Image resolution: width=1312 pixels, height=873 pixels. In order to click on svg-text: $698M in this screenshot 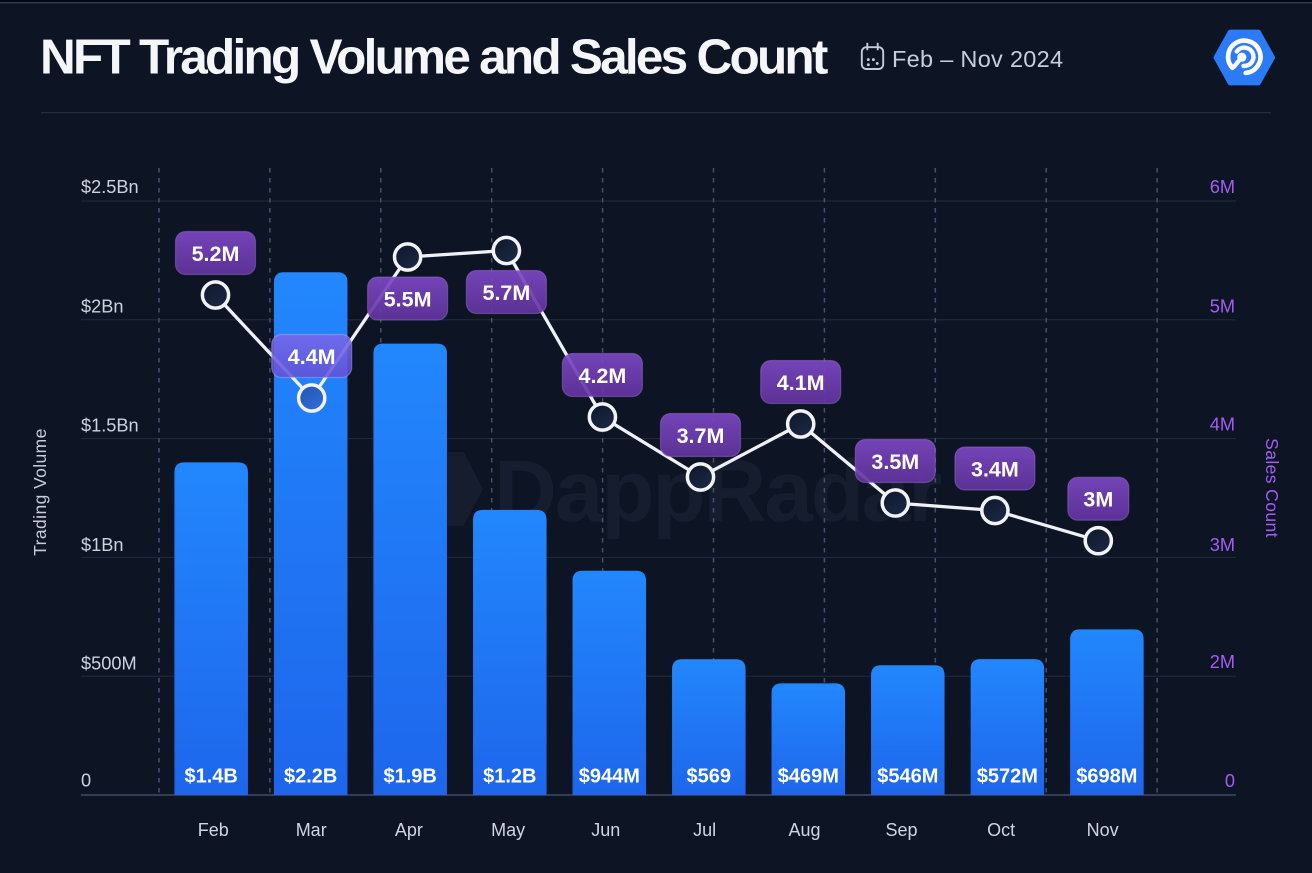, I will do `click(1106, 777)`.